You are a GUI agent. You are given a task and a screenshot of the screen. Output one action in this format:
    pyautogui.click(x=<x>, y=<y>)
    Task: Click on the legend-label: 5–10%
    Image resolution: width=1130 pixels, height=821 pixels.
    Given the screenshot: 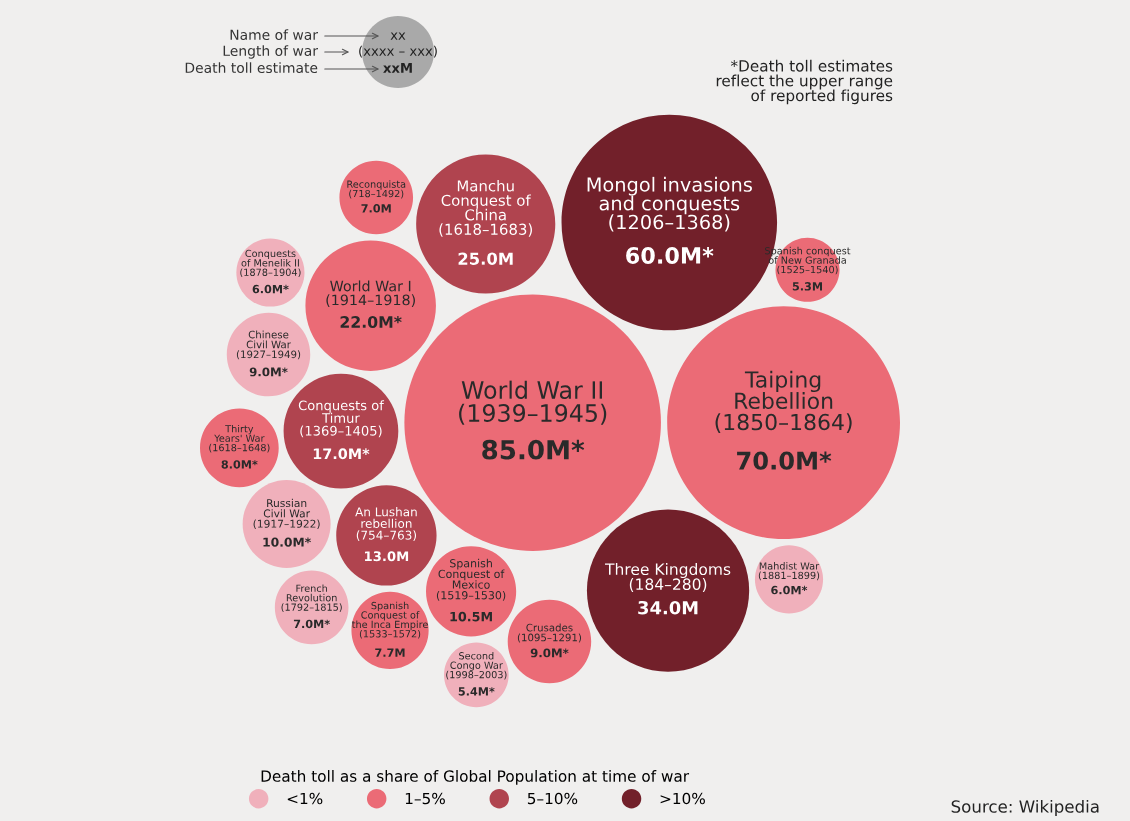 What is the action you would take?
    pyautogui.click(x=552, y=798)
    